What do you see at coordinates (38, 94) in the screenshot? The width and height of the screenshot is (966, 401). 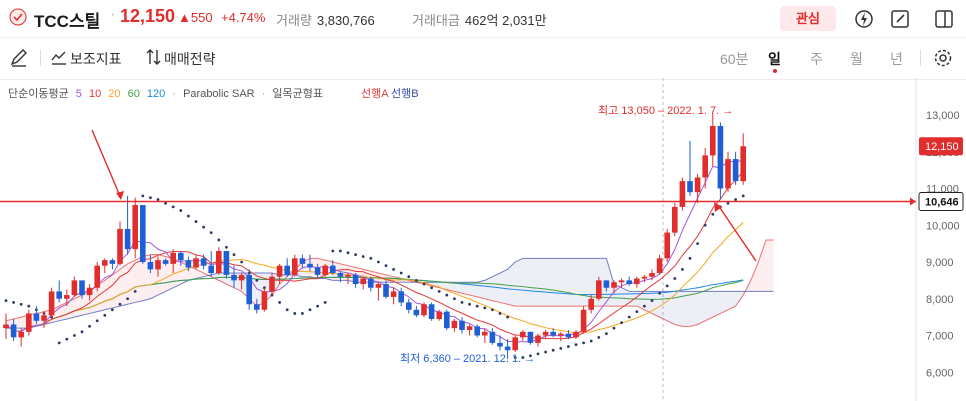 I see `ma-legend-label: 단순이동평균` at bounding box center [38, 94].